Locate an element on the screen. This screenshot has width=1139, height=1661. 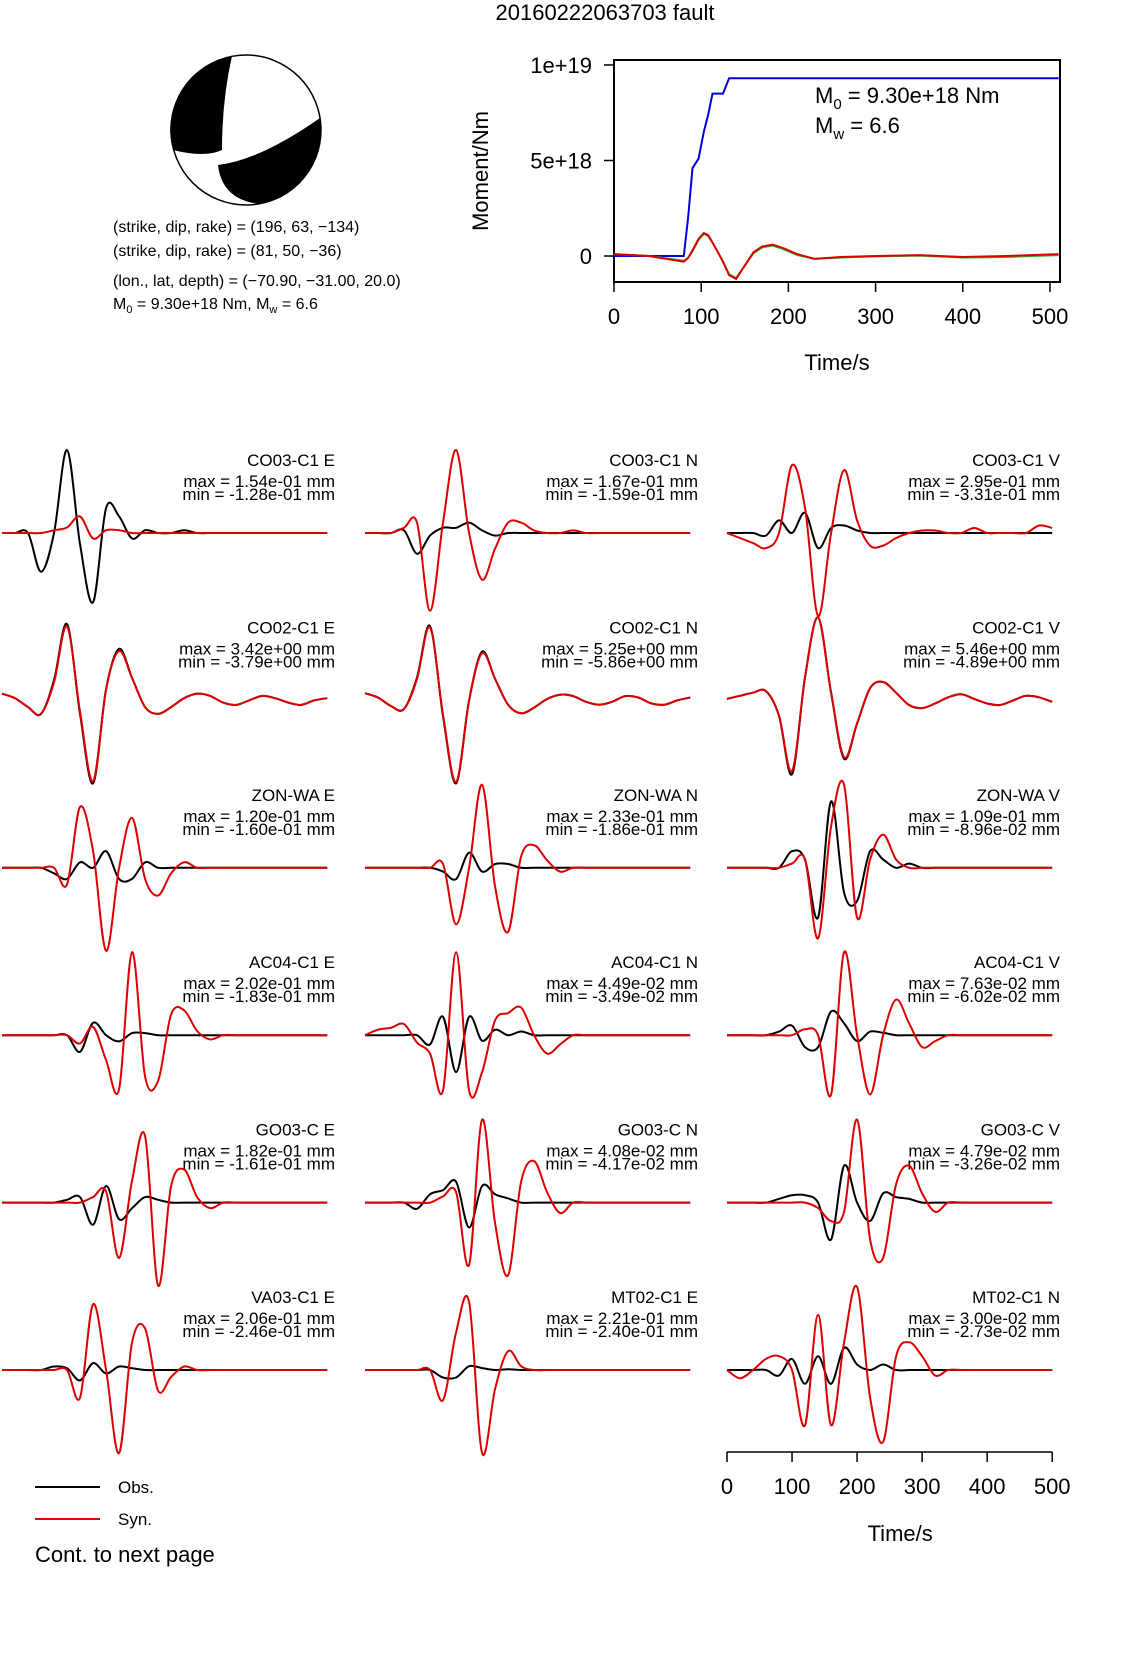
panel-title: AC04-C1 V is located at coordinates (1017, 962).